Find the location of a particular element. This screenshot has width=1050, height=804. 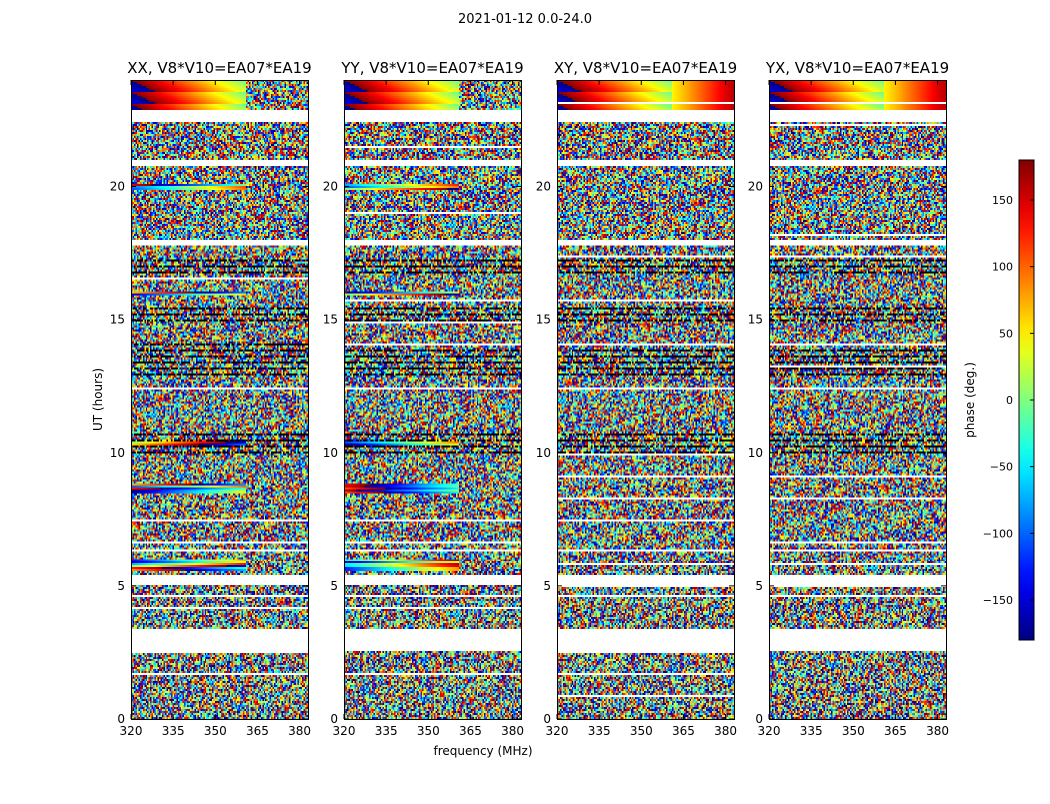

colorbar-tick-label: −50 is located at coordinates (1001, 467).